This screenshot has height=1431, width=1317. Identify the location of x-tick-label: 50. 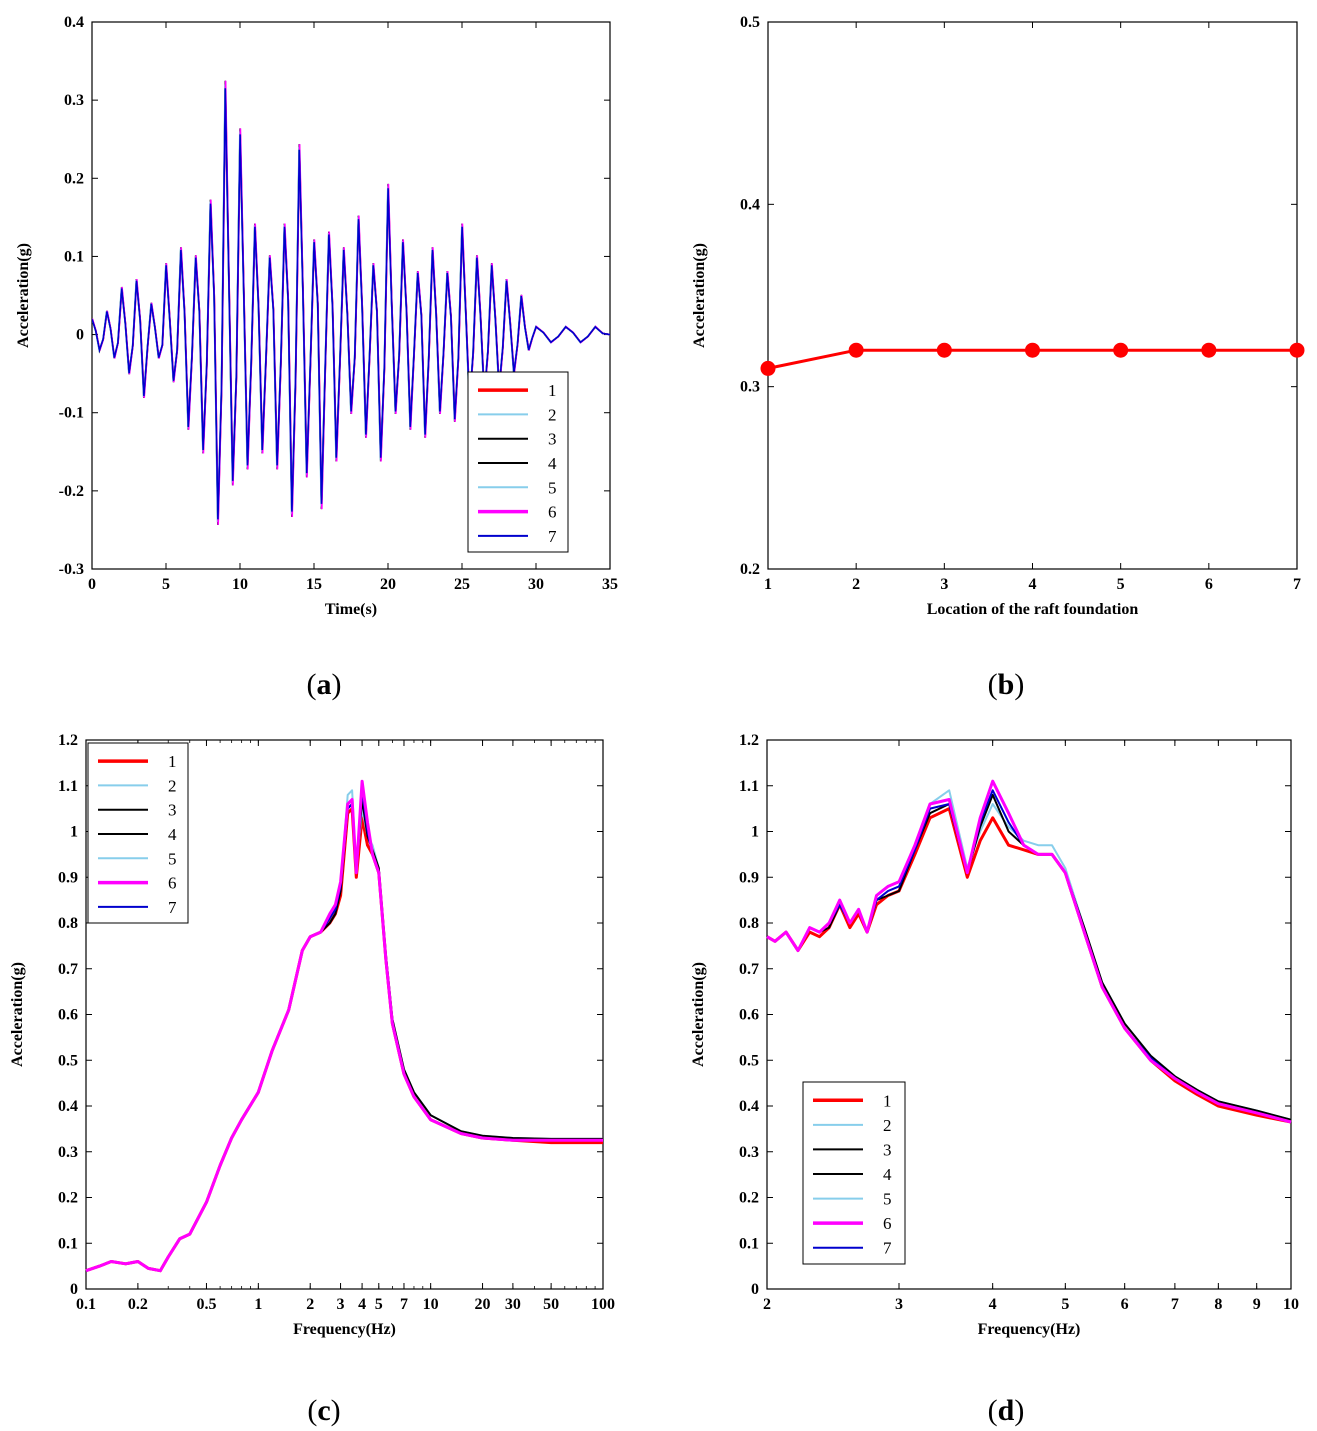
(551, 1304).